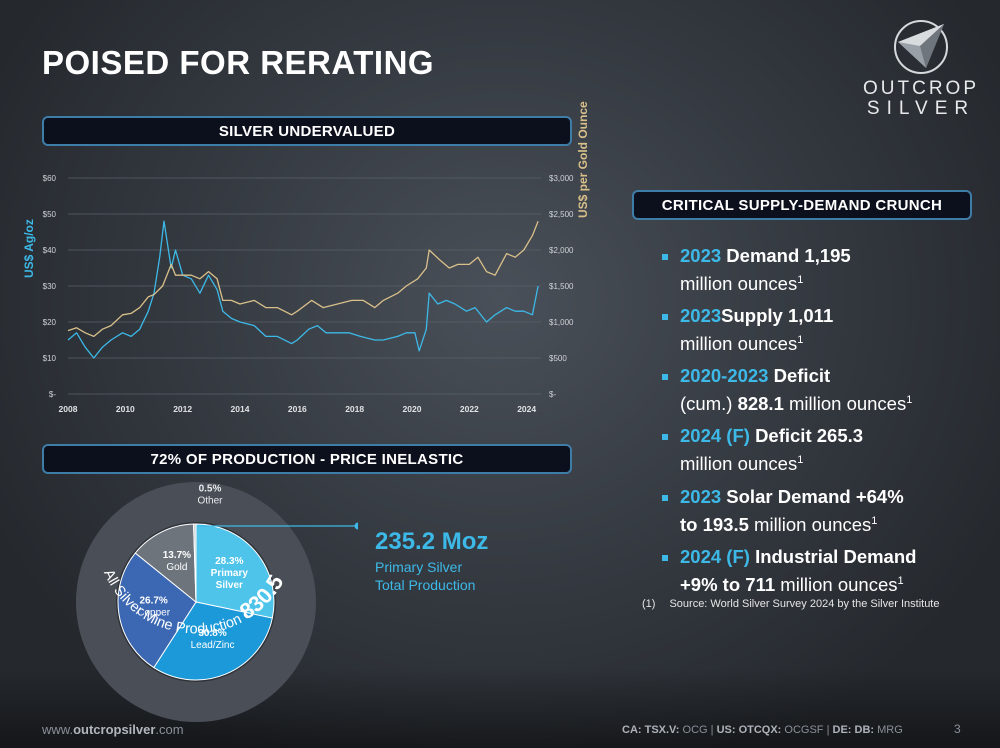 The width and height of the screenshot is (1000, 748). What do you see at coordinates (297, 409) in the screenshot?
I see `x-tick-label: 2016` at bounding box center [297, 409].